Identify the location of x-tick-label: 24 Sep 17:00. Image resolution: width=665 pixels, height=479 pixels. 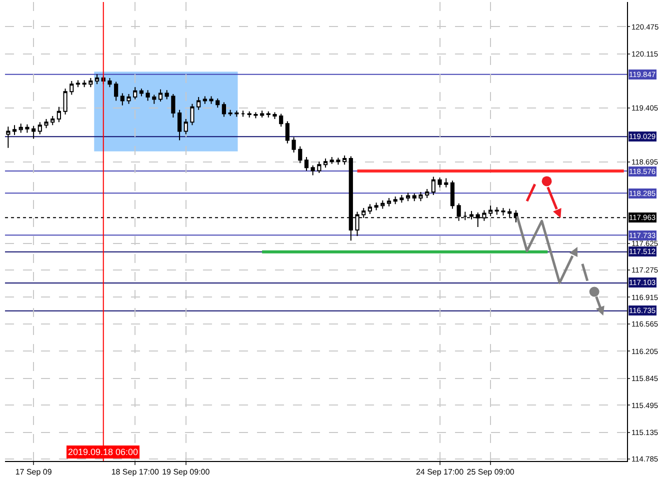
(440, 472).